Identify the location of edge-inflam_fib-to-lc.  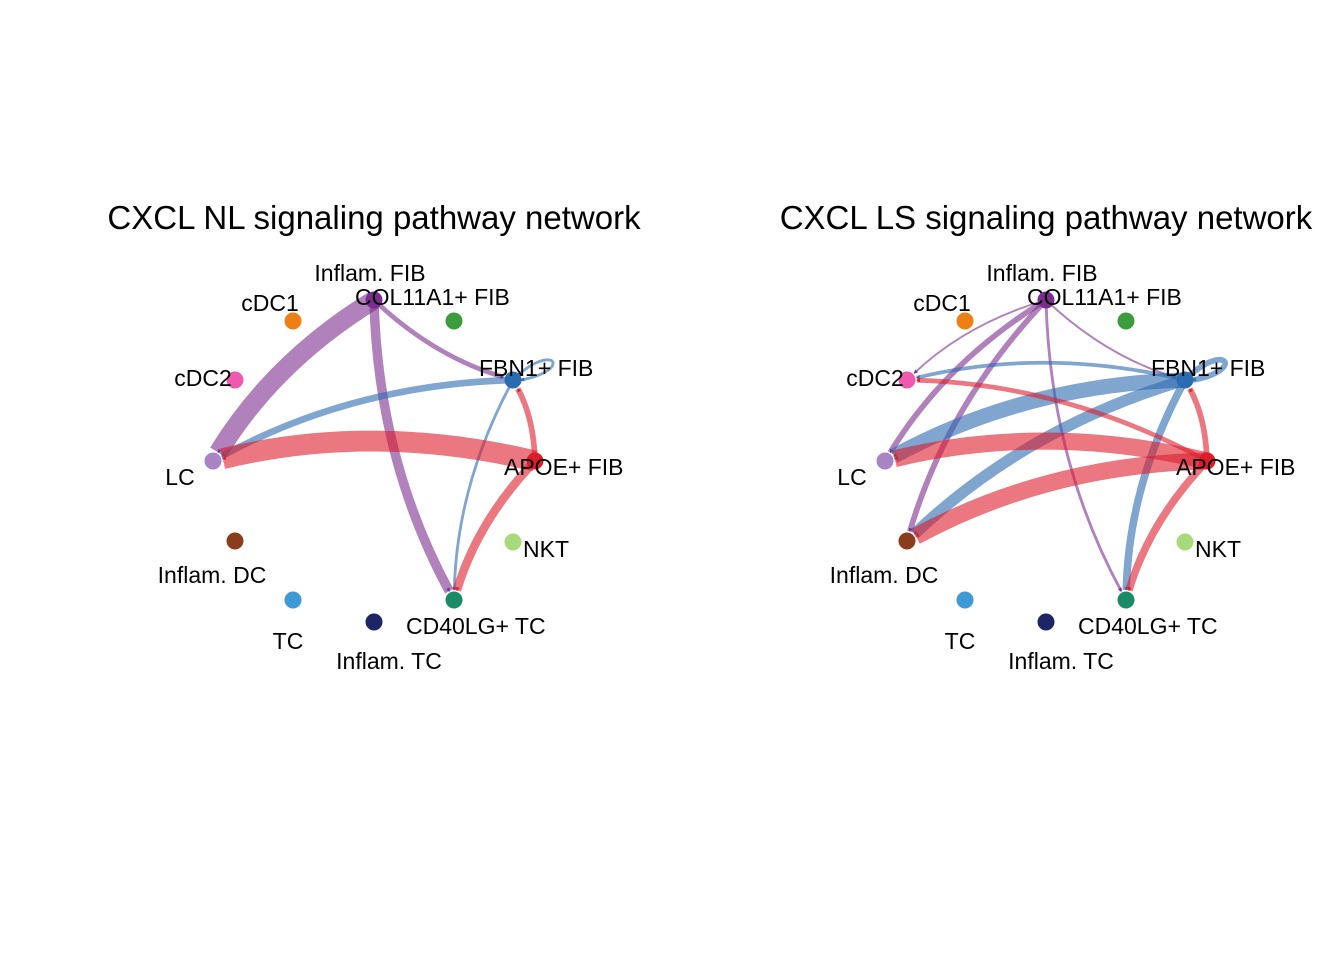
(294, 374).